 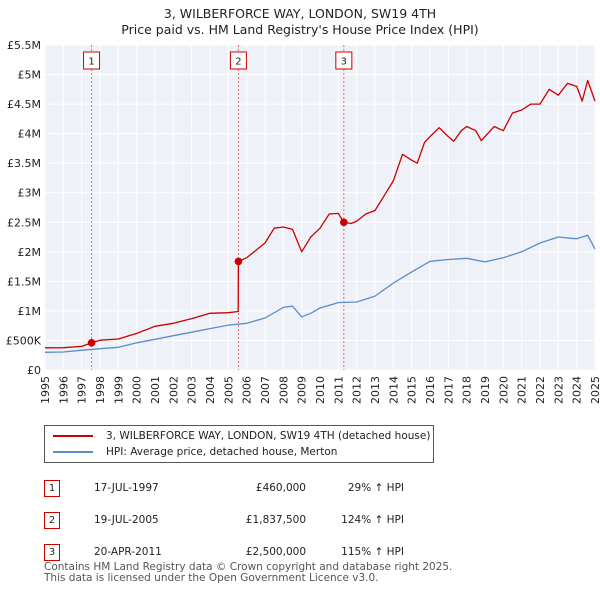 I want to click on x-tick-label: 2009, so click(x=302, y=390).